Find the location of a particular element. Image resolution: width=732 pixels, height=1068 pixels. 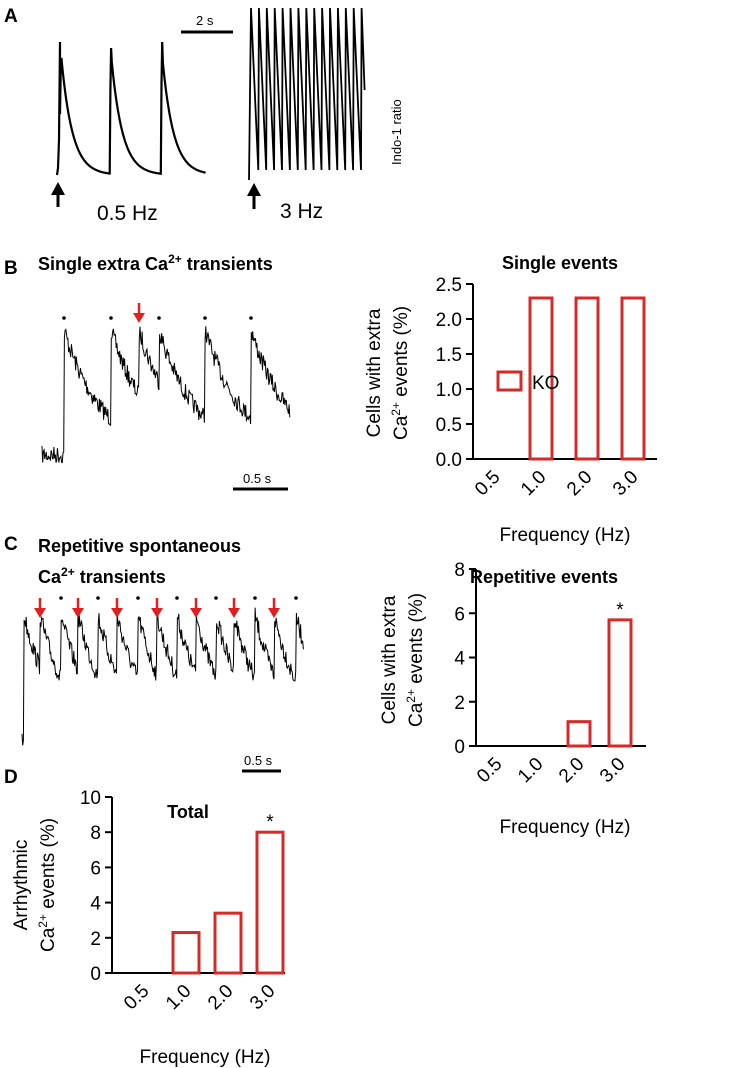

y-axis-label-line2-repetitive: Ca2+ events (%) is located at coordinates (415, 660).